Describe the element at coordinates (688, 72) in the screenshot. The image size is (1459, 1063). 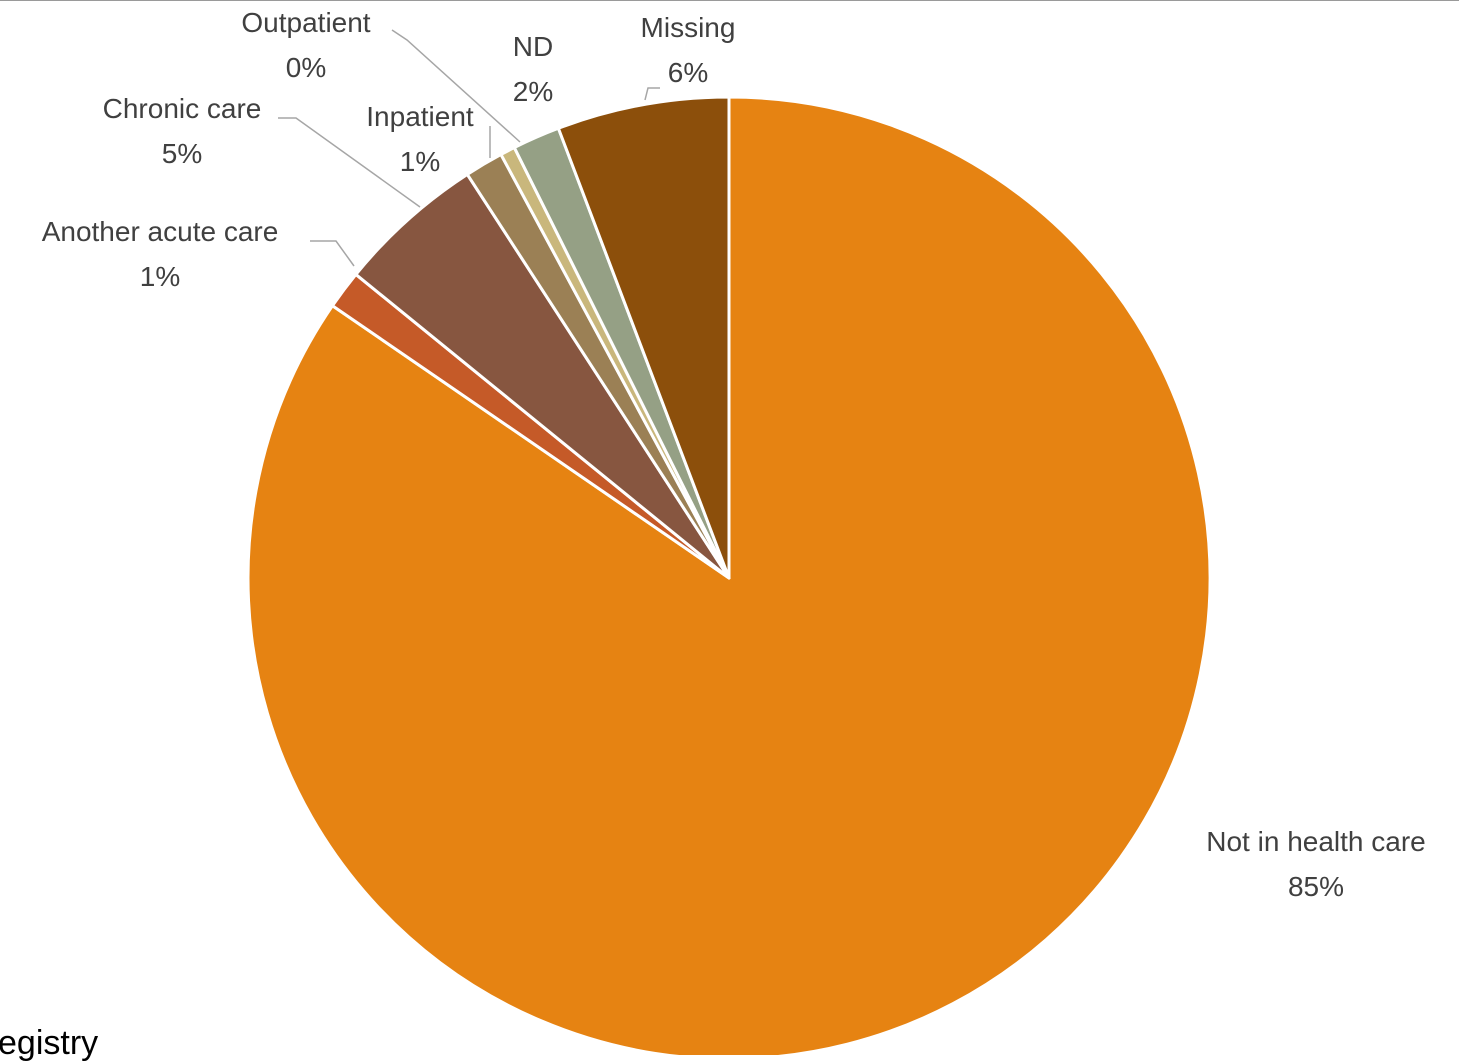
I see `slice-label-value: 6%` at that location.